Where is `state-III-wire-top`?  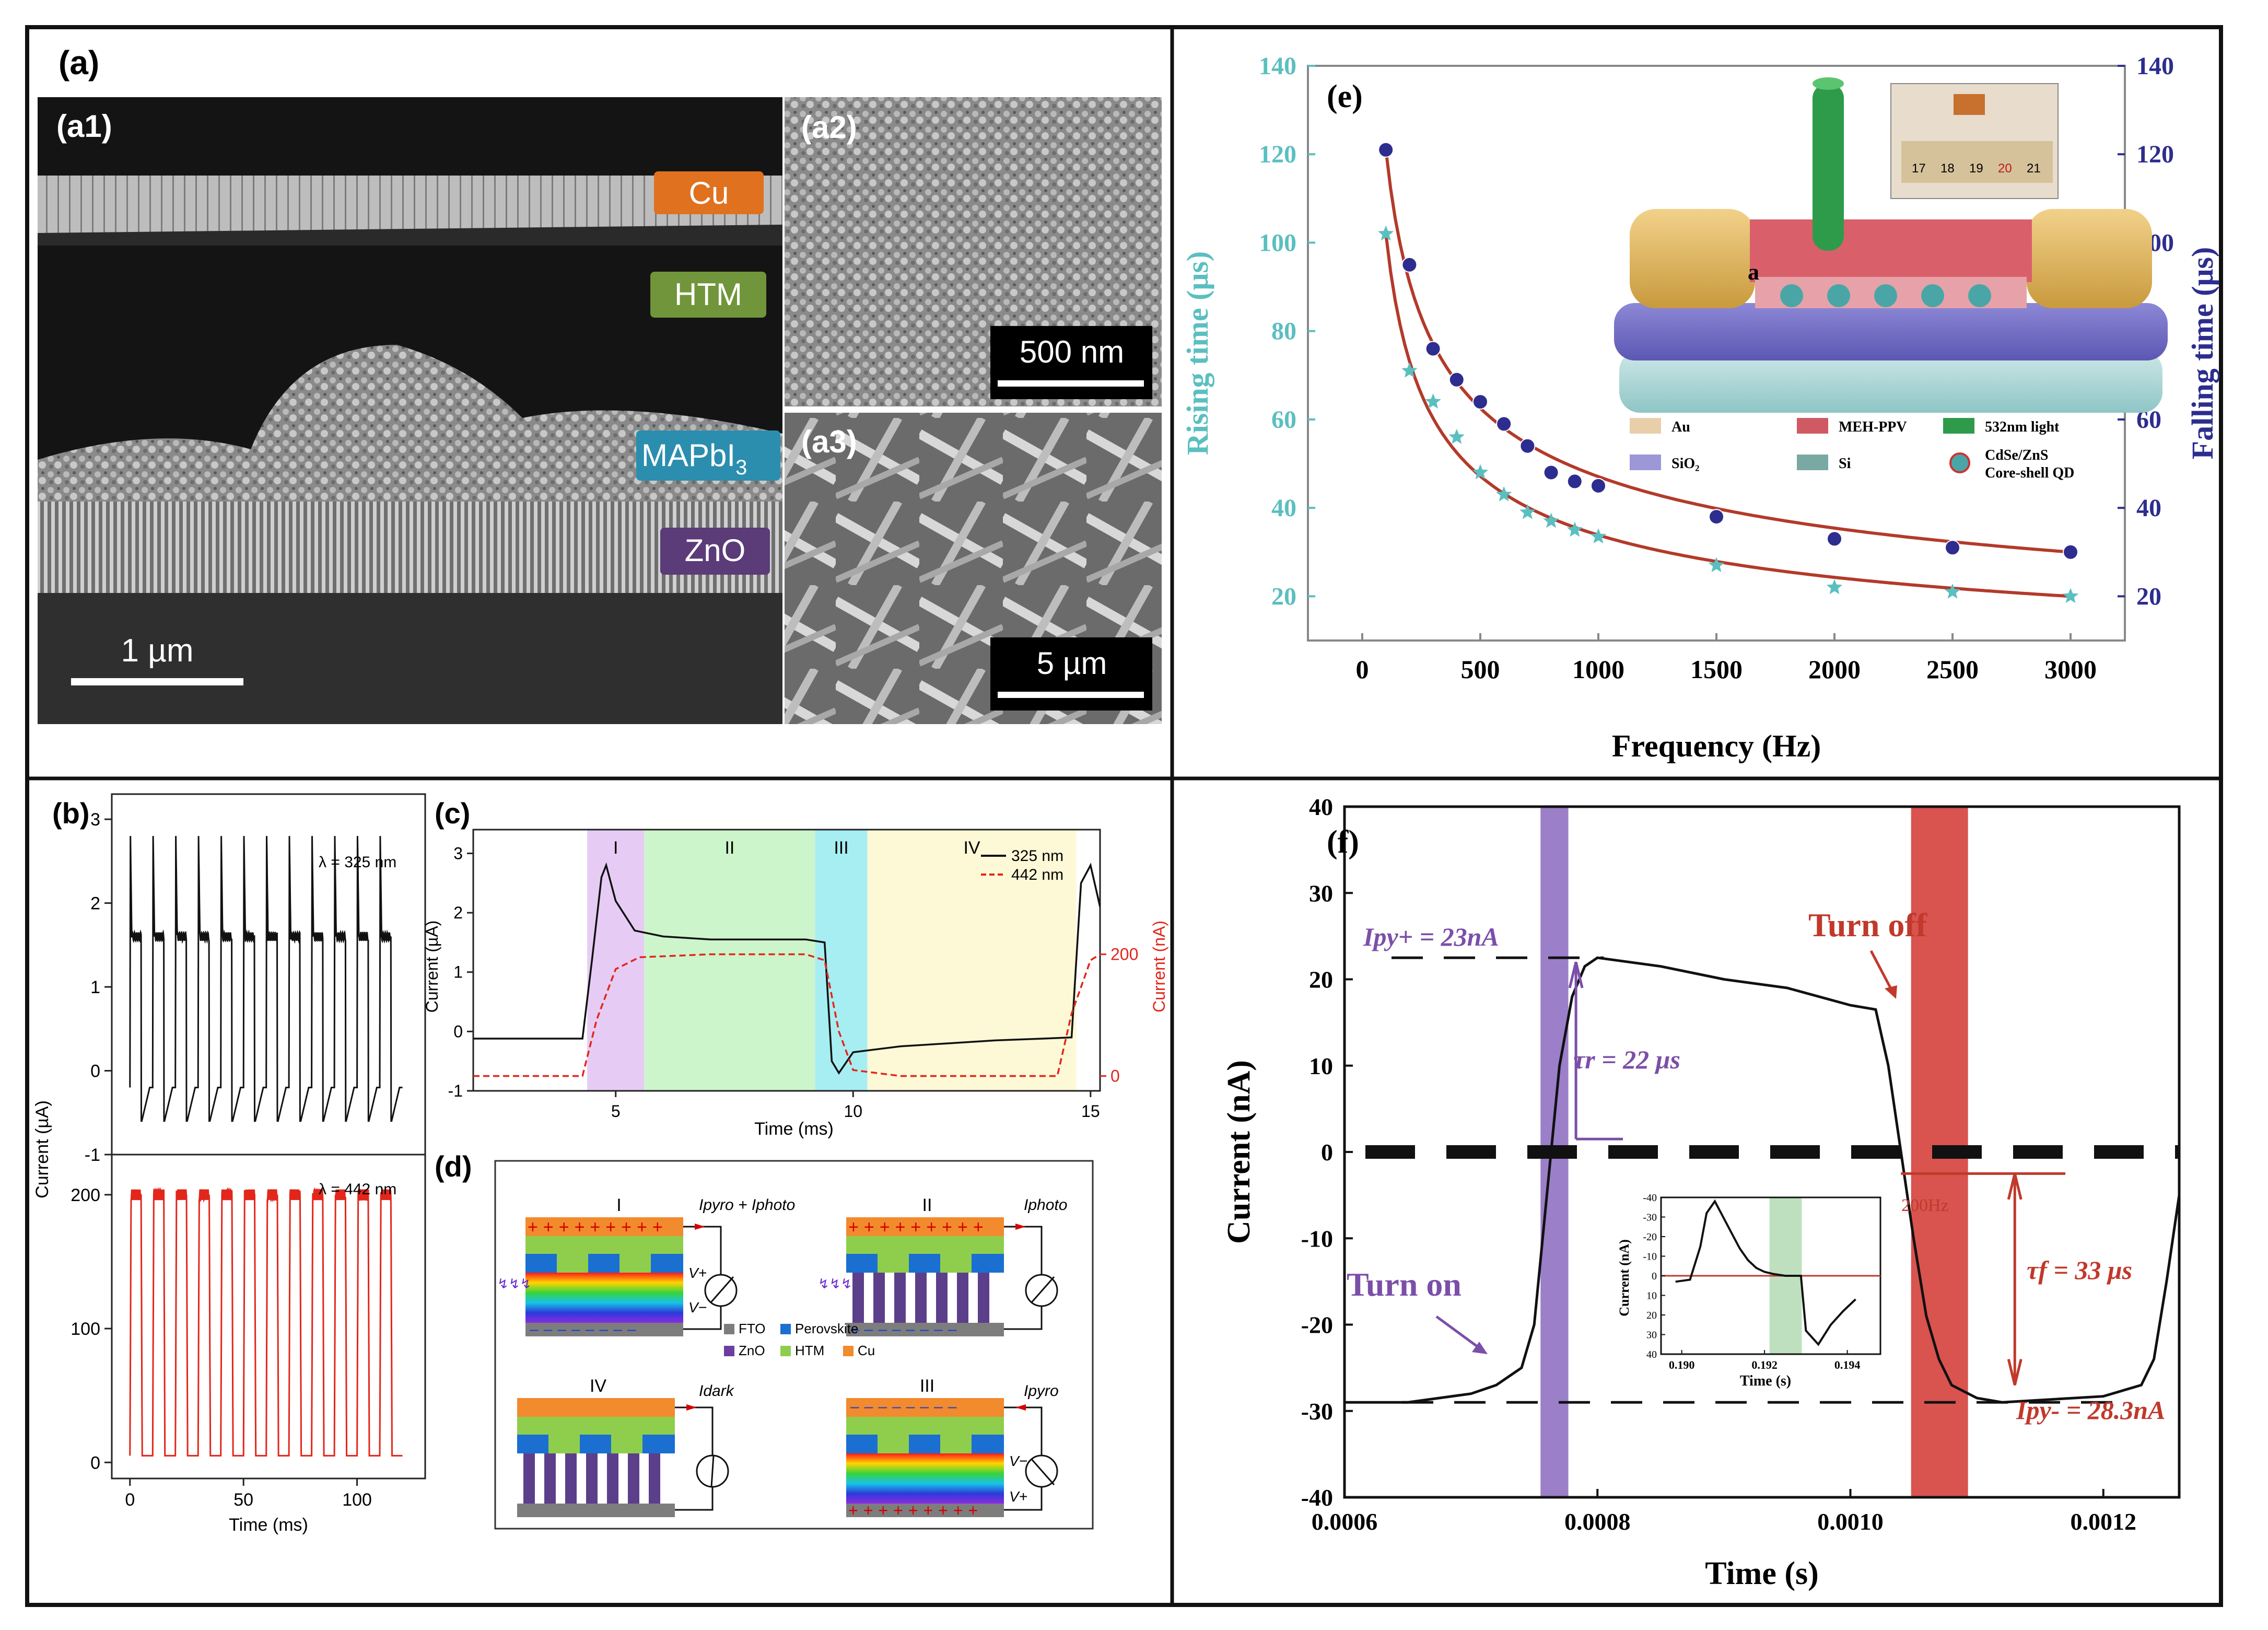
state-III-wire-top is located at coordinates (1024, 1431).